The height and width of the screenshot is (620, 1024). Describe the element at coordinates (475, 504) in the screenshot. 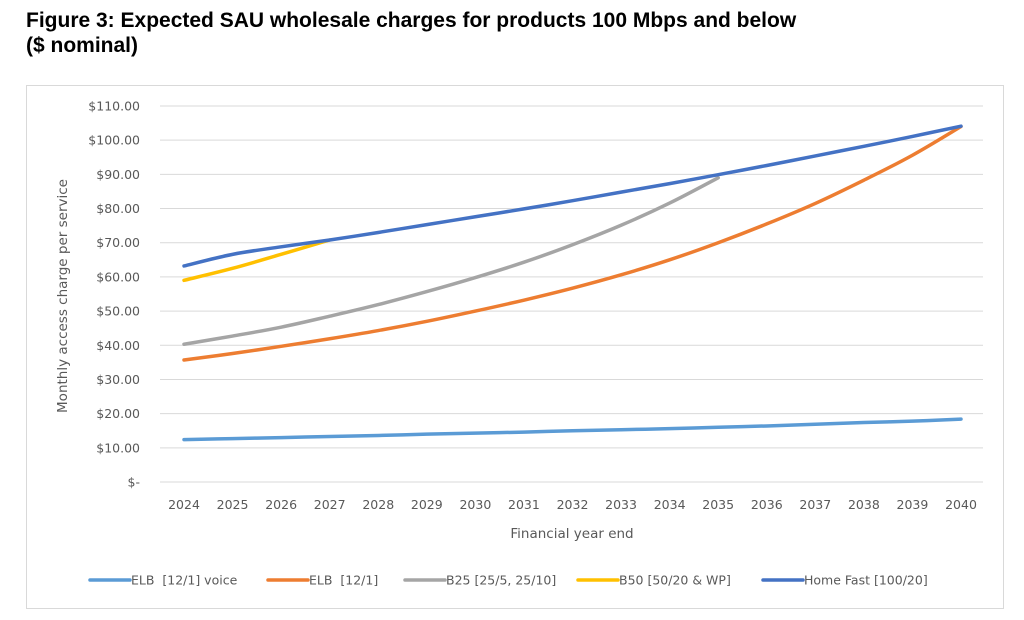

I see `x-tick-label: 2030` at that location.